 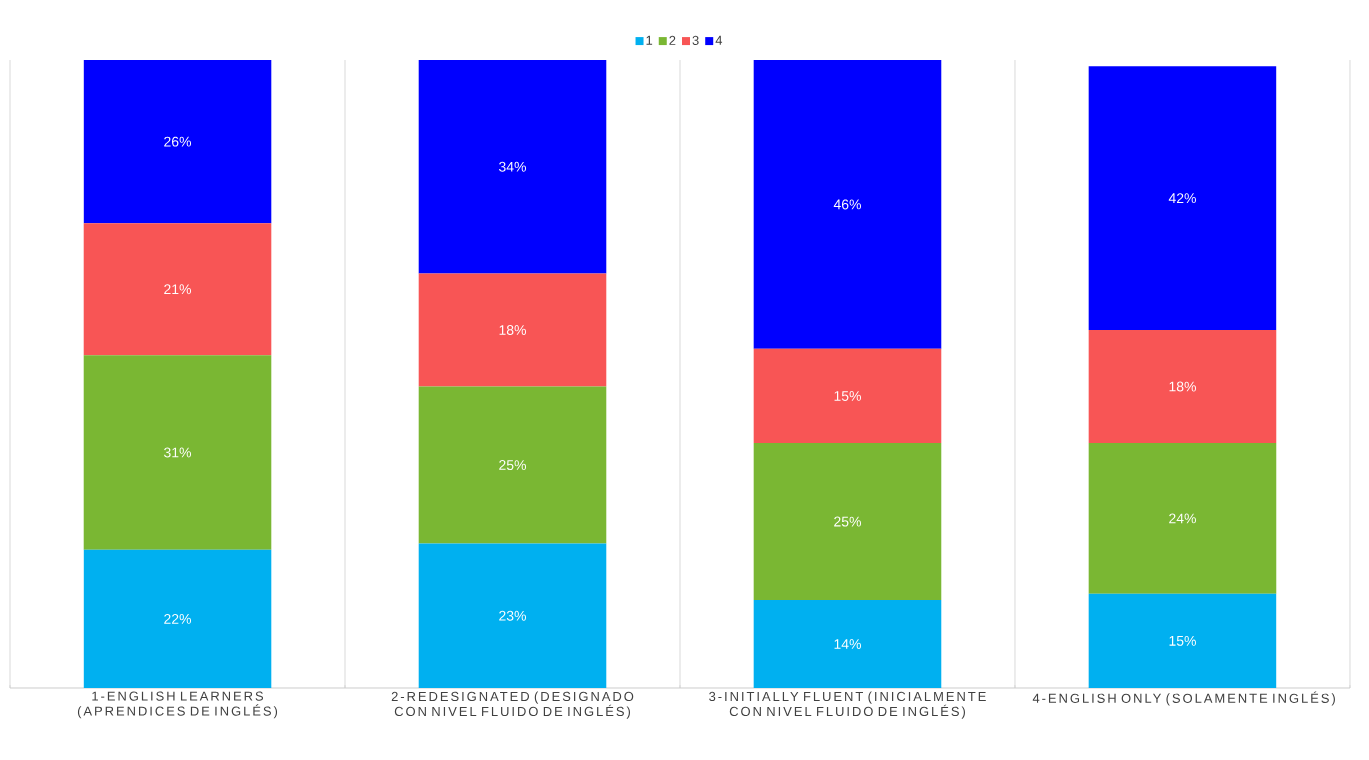 I want to click on data-label: 24%, so click(x=1182, y=518).